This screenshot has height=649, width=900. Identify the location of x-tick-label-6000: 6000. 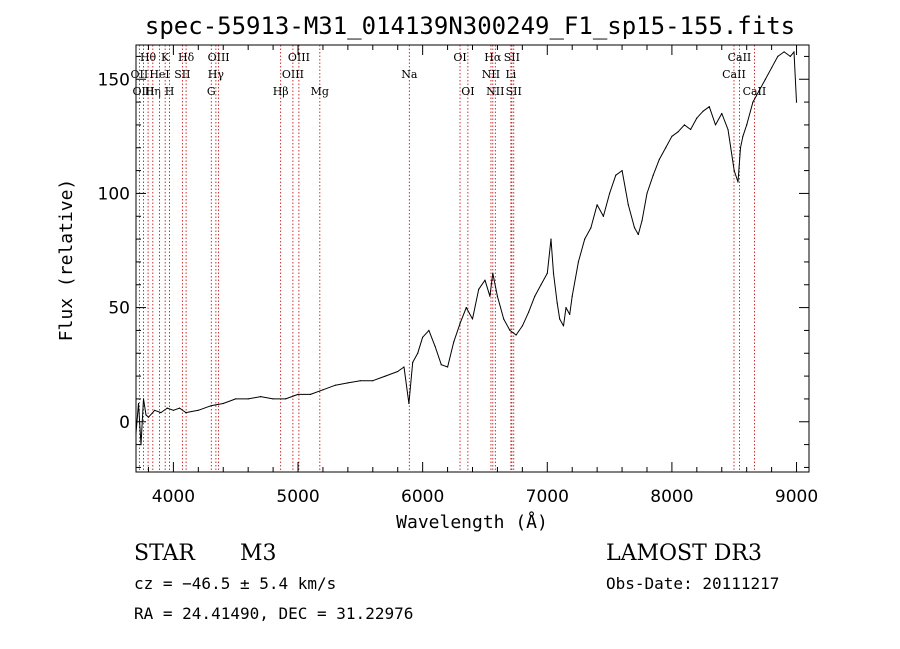
(422, 497).